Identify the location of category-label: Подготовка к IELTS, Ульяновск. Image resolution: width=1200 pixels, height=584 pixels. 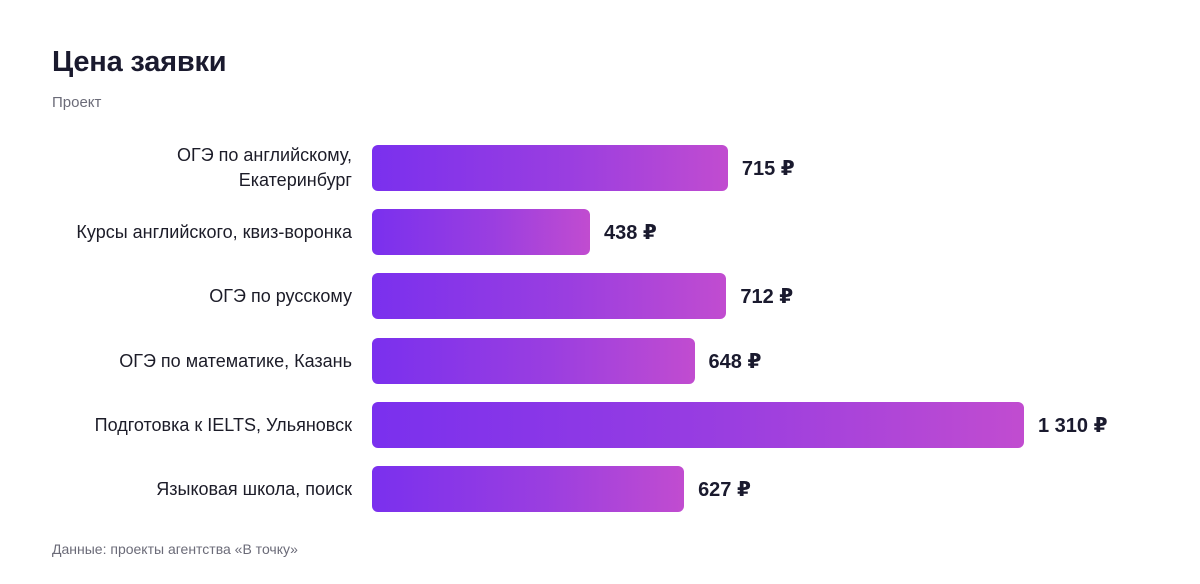
(223, 424).